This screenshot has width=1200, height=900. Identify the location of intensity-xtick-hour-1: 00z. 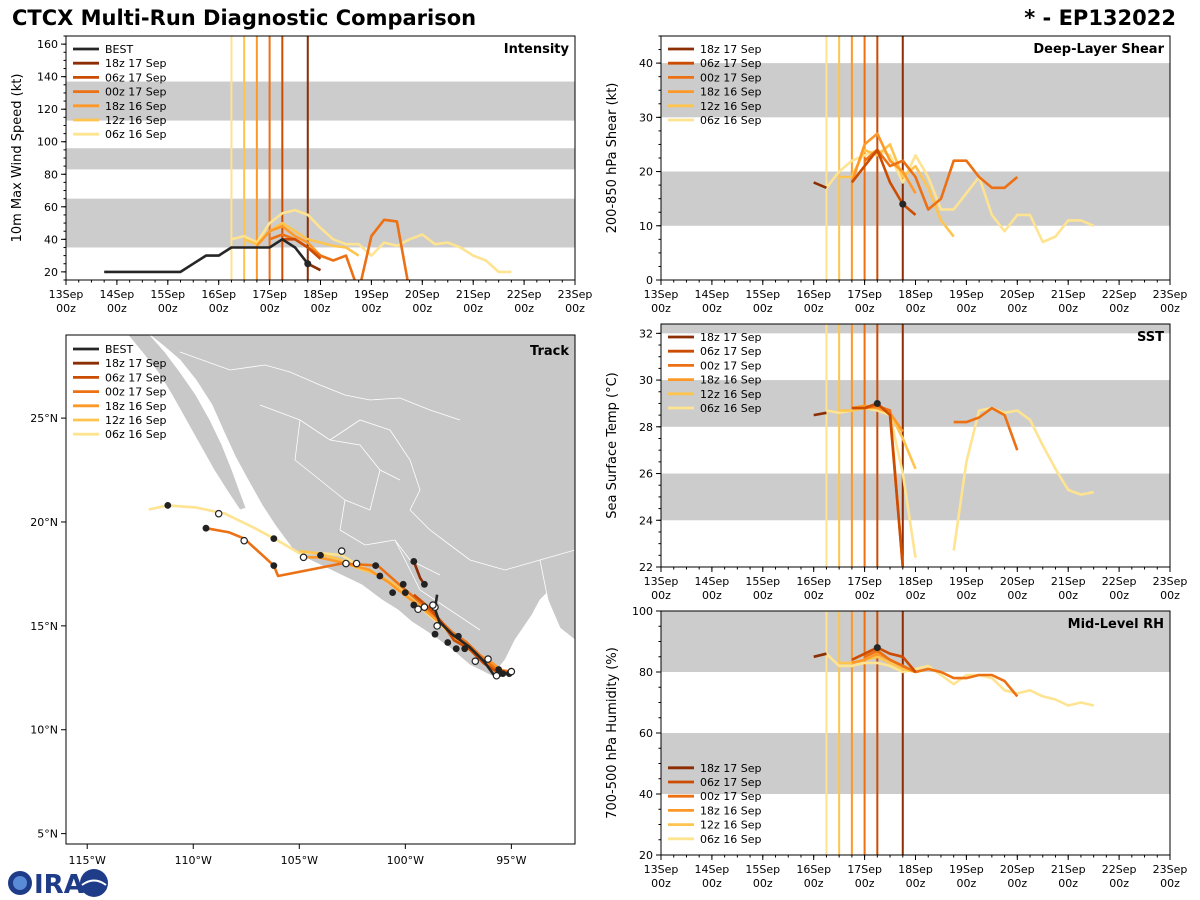
(117, 308).